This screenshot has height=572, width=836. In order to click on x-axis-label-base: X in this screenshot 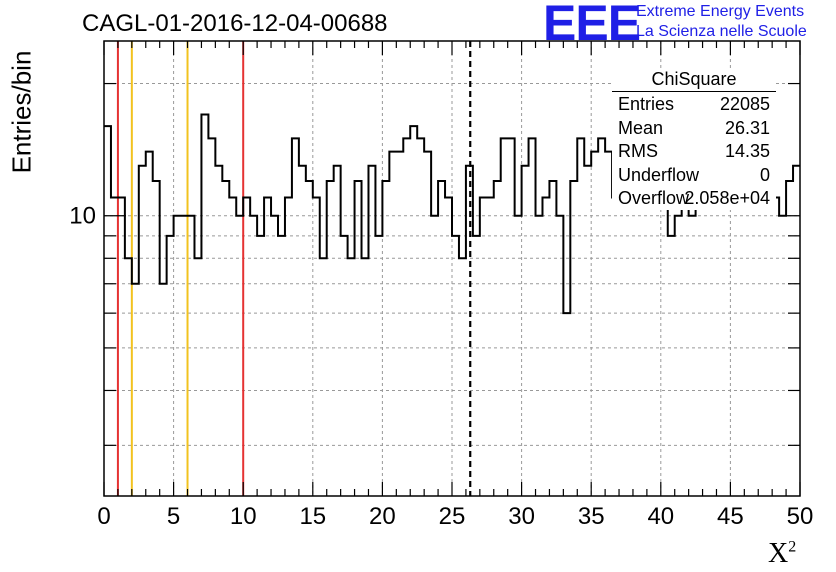, I will do `click(778, 553)`.